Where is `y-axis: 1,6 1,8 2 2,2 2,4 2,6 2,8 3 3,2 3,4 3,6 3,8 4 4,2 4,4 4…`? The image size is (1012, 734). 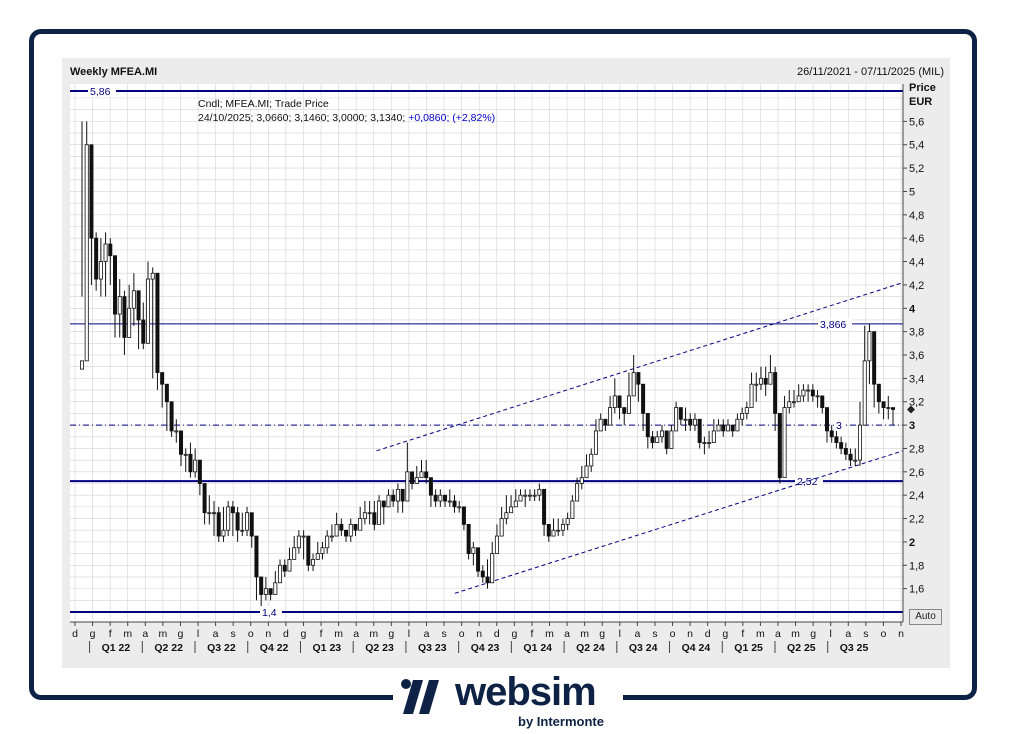
y-axis: 1,6 1,8 2 2,2 2,4 2,6 2,8 3 3,2 3,4 3,6 3,8 4 4,2 4,4 4… is located at coordinates (913, 353).